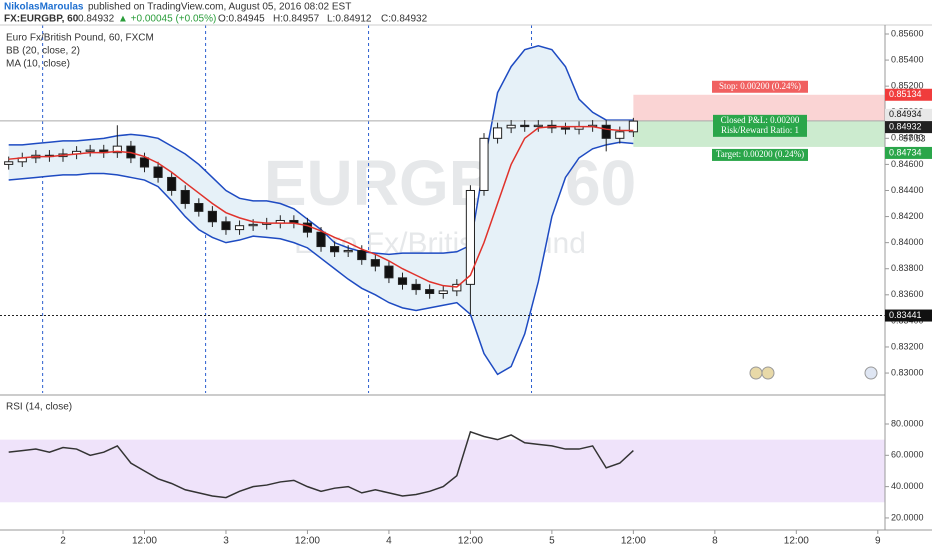 This screenshot has width=932, height=550. I want to click on x-tick-label: 4, so click(389, 541).